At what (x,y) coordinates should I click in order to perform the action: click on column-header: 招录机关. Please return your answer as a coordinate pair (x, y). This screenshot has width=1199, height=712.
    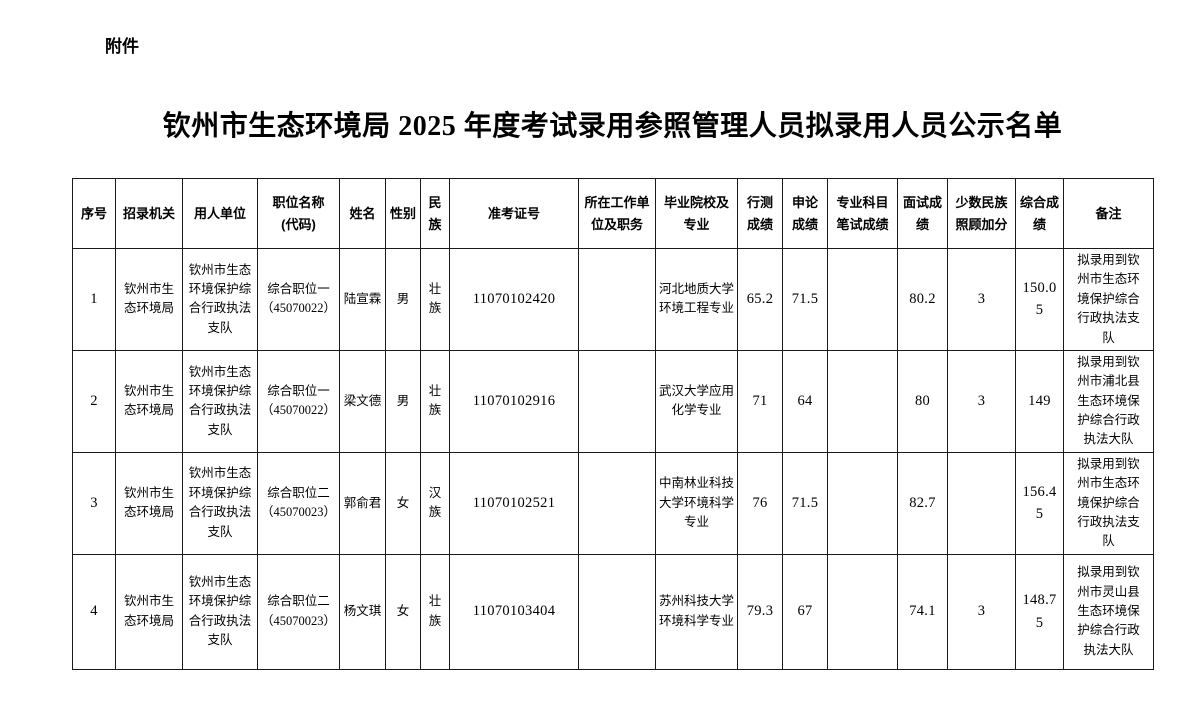
    Looking at the image, I should click on (149, 213).